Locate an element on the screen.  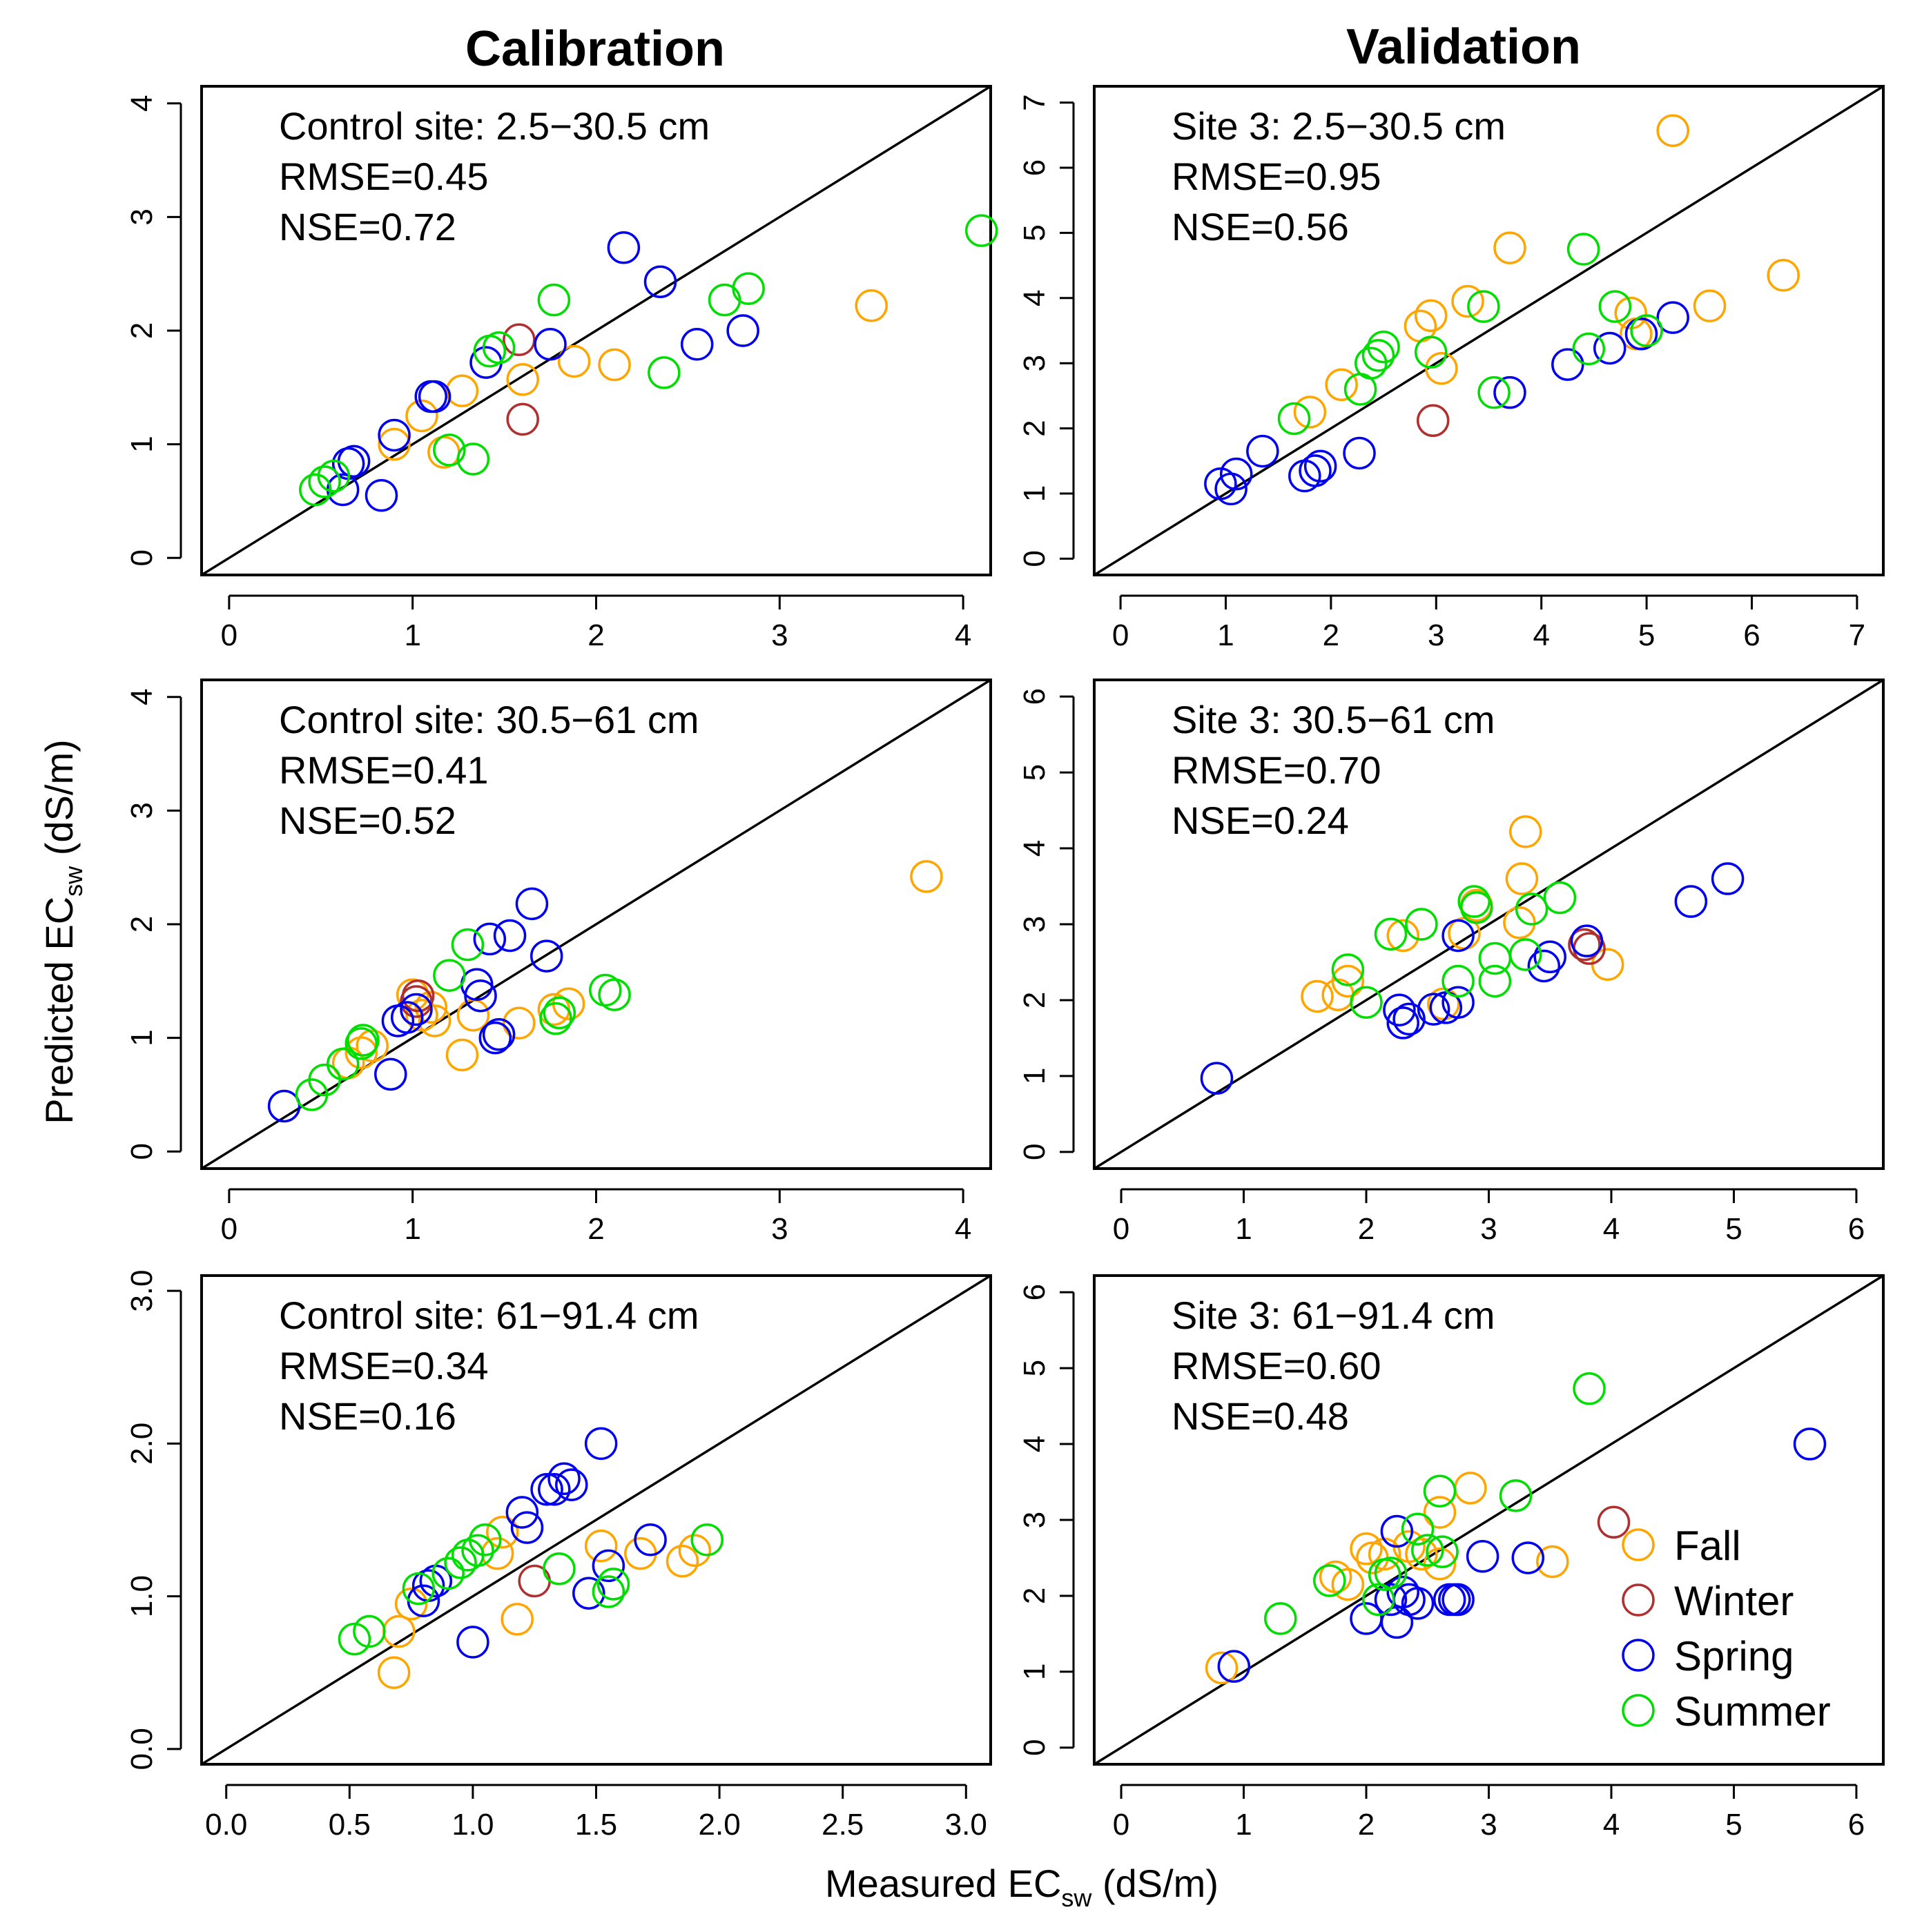
x-tick-label: 2.0 is located at coordinates (720, 1825).